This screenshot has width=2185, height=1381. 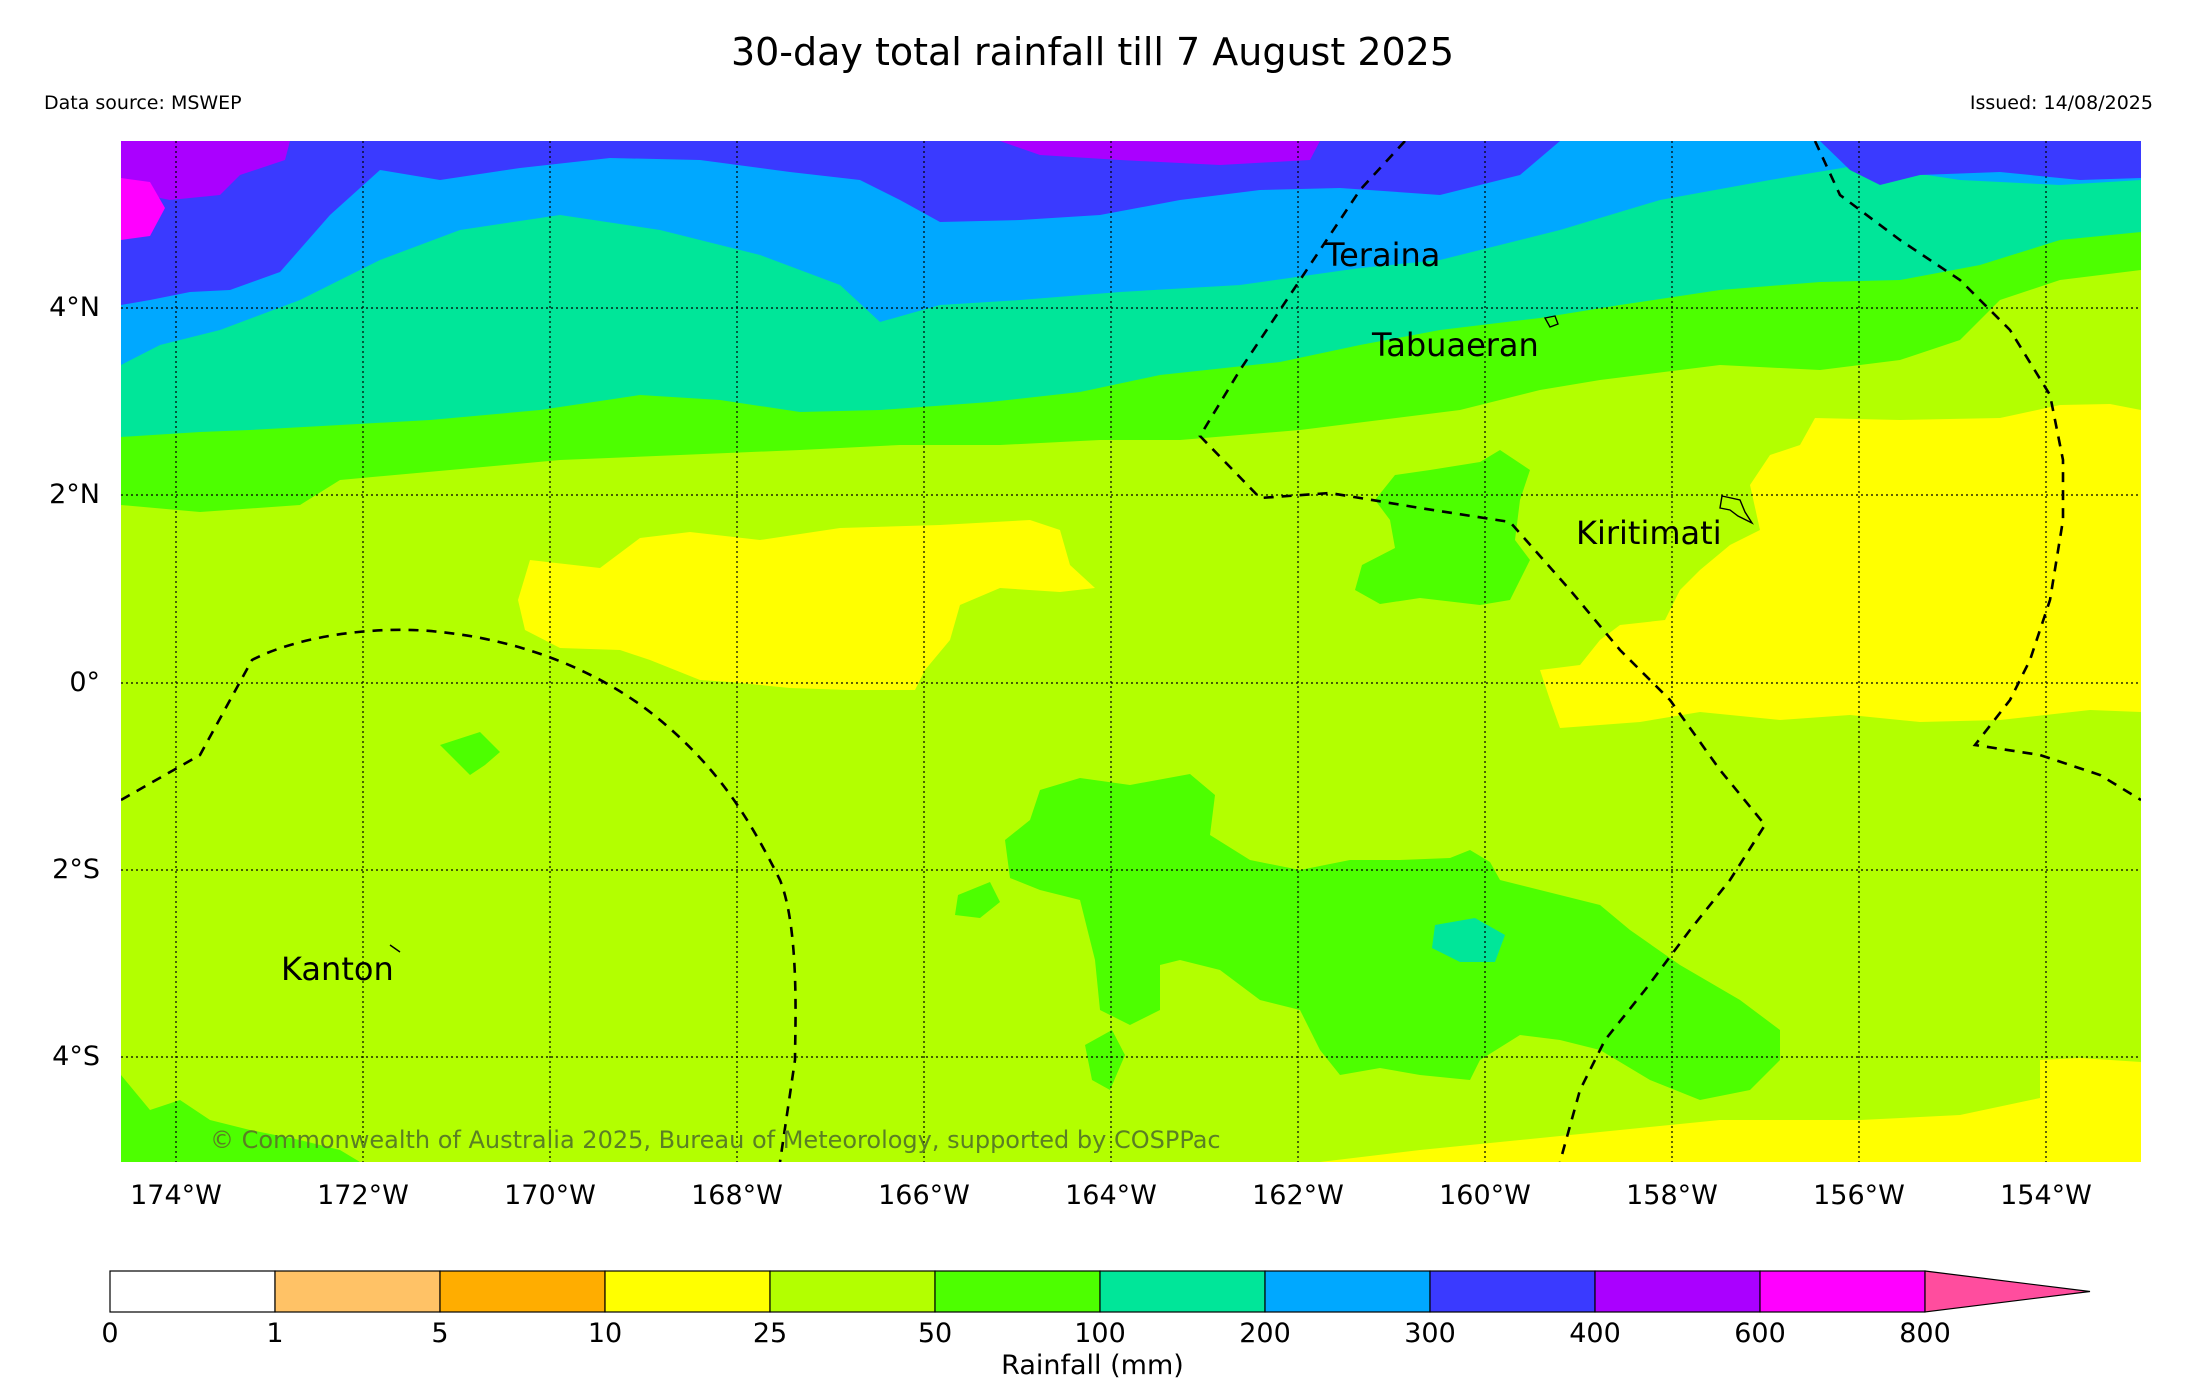 I want to click on place-label-kanton: Kanton, so click(x=337, y=969).